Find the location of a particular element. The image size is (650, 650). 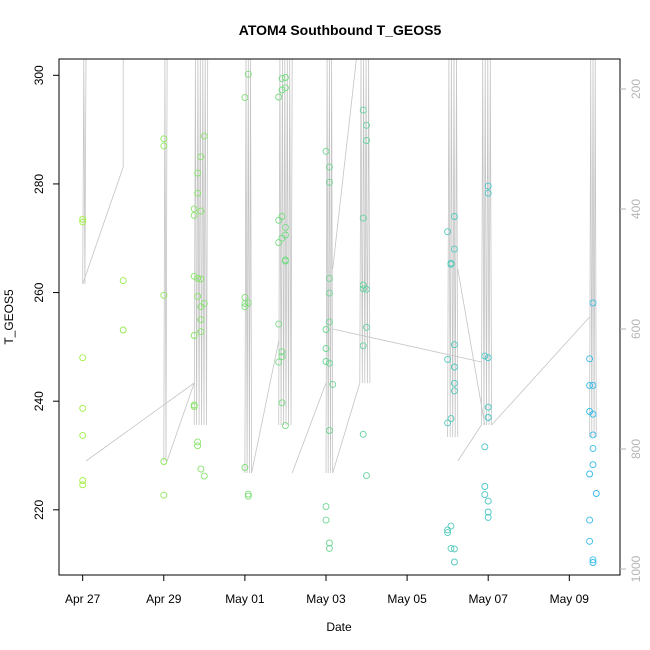

y-axis: 220 240 260 280 300 is located at coordinates (45, 292).